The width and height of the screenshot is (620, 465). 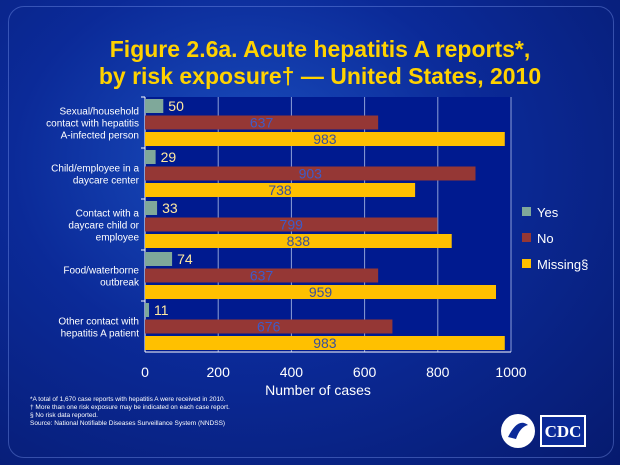 I want to click on legend-label: Missing§, so click(x=562, y=264).